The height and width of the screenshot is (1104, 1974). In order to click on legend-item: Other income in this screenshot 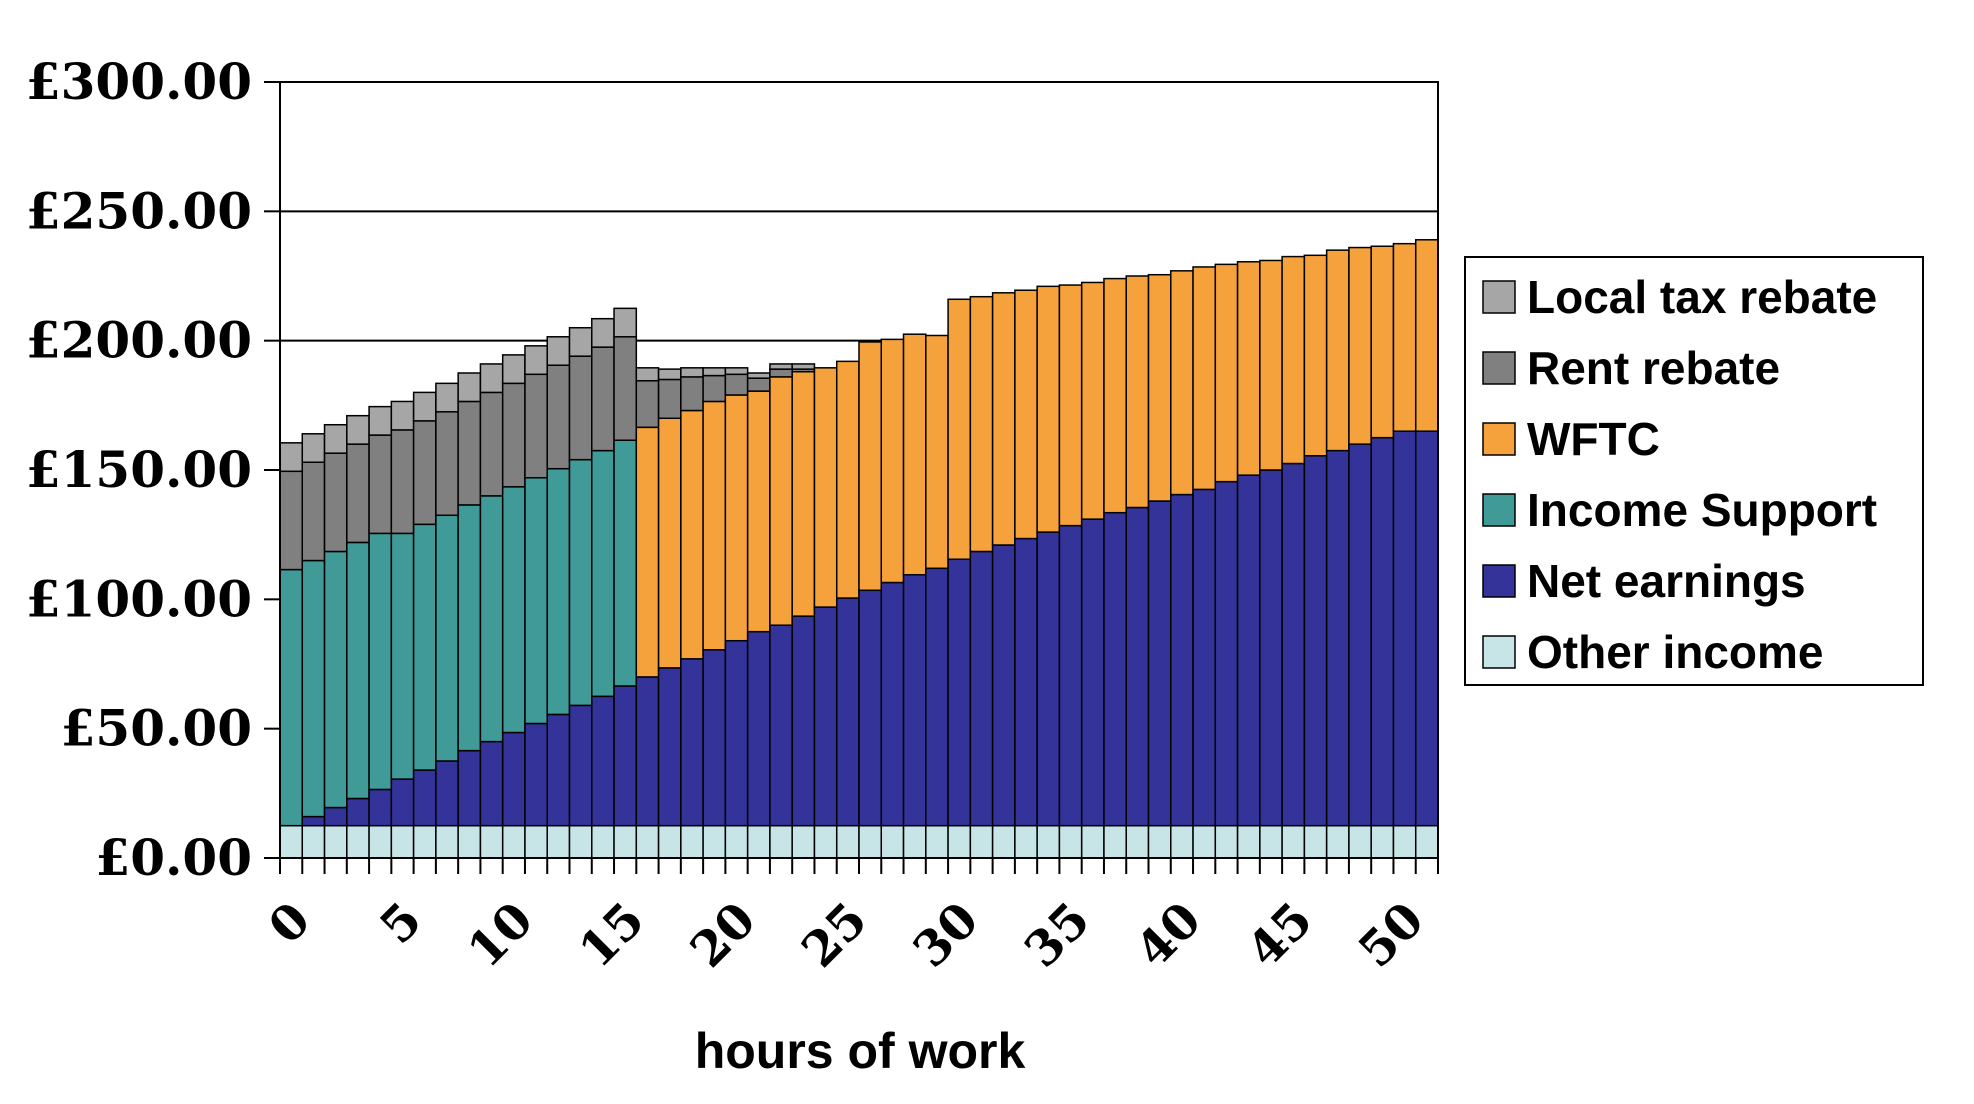, I will do `click(1653, 652)`.